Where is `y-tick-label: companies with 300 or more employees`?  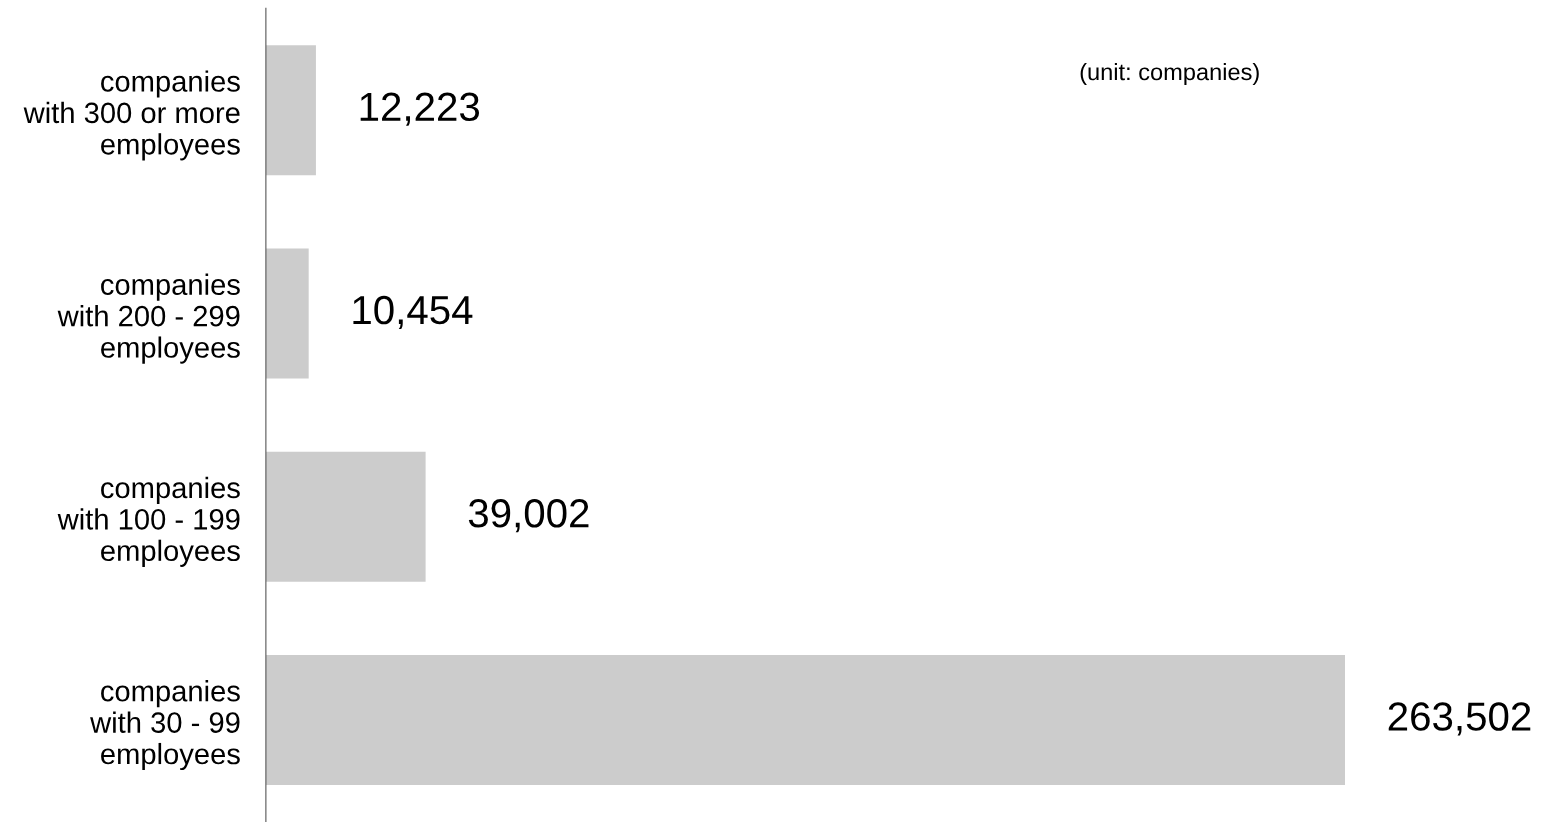
y-tick-label: companies with 300 or more employees is located at coordinates (131, 115).